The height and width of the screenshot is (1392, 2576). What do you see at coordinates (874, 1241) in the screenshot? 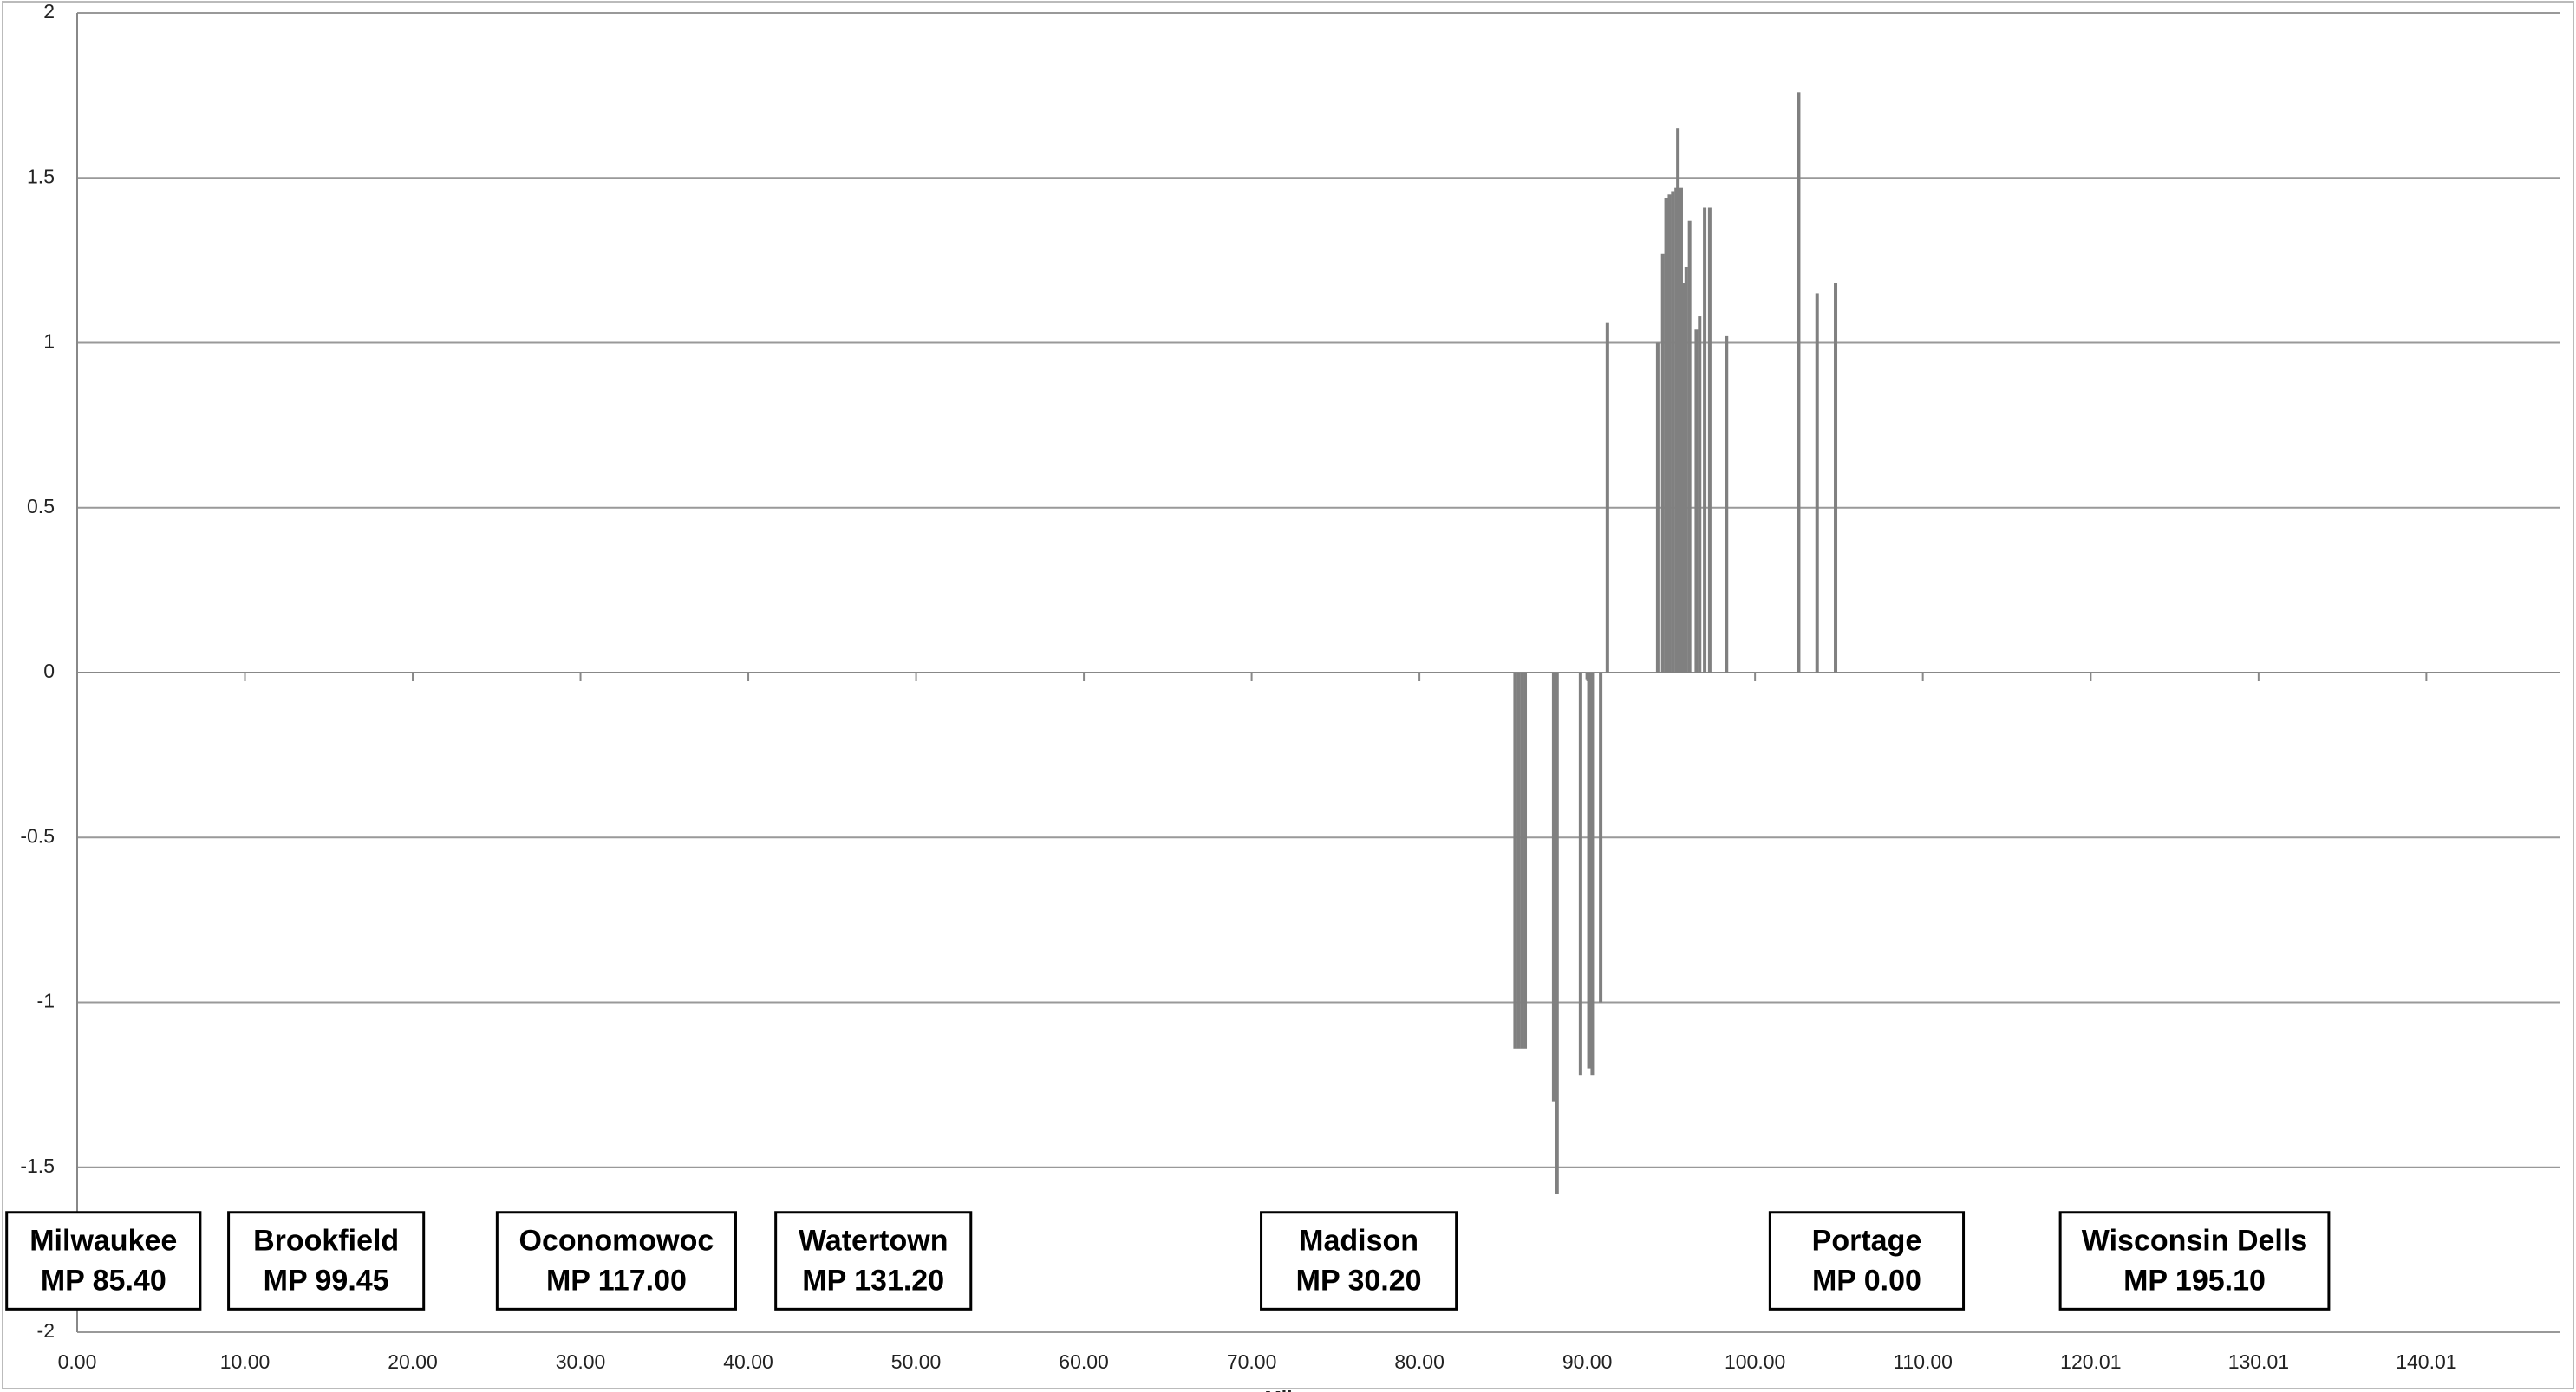
I see `city-name: Watertown` at bounding box center [874, 1241].